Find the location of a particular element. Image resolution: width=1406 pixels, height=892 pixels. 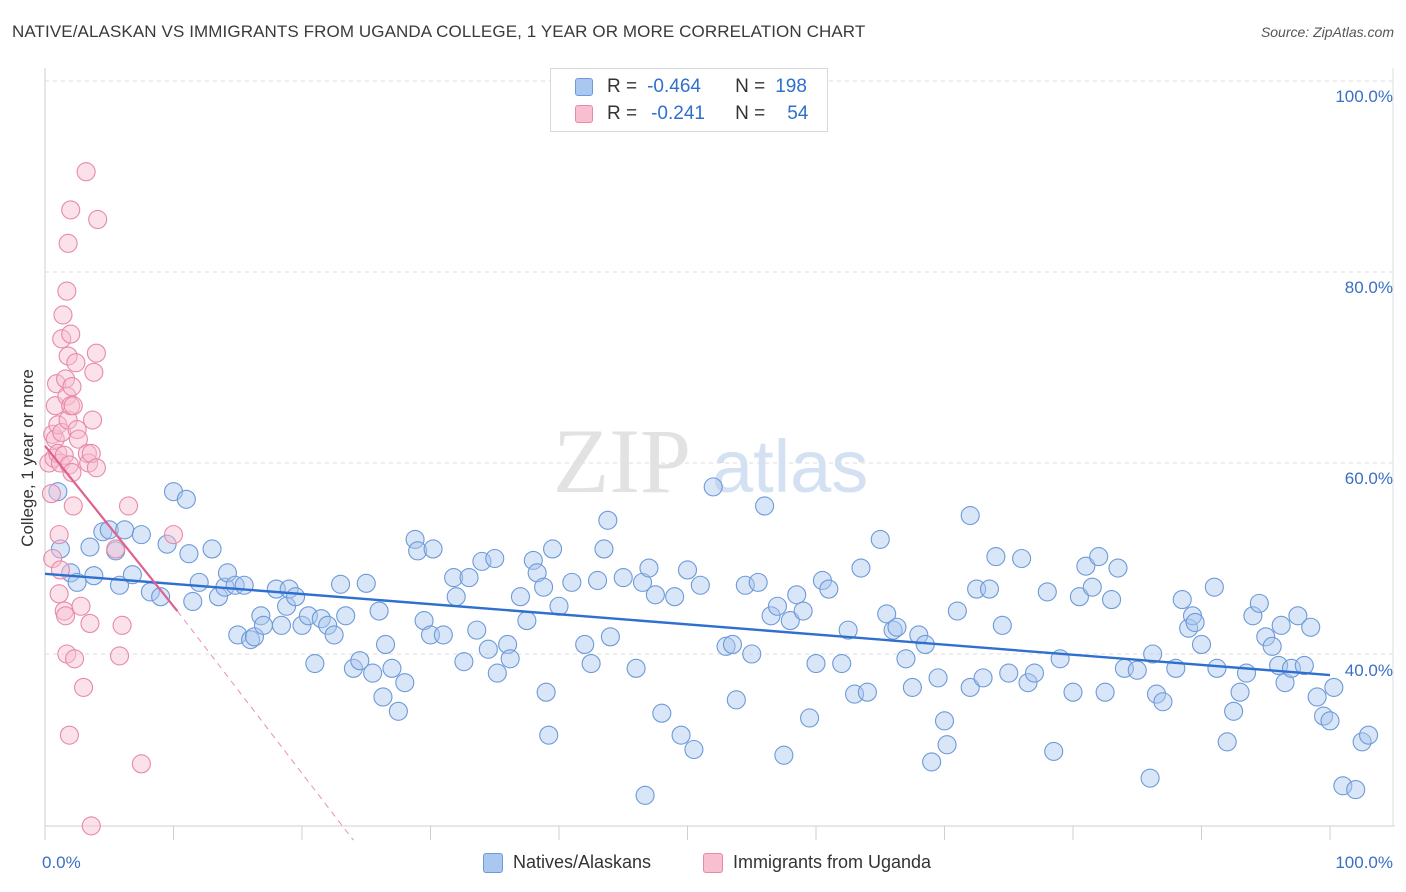

legend-item-uganda: Immigrants from Uganda is located at coordinates (817, 862).